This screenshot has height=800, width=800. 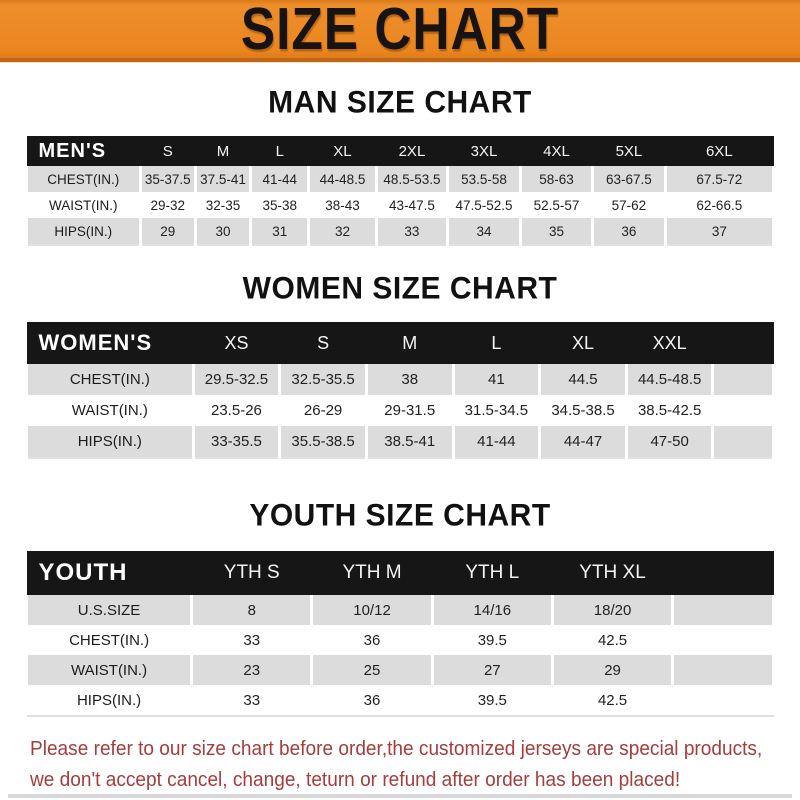 I want to click on table-row: WAIST(IN.) 23 25 27 29, so click(x=399, y=670).